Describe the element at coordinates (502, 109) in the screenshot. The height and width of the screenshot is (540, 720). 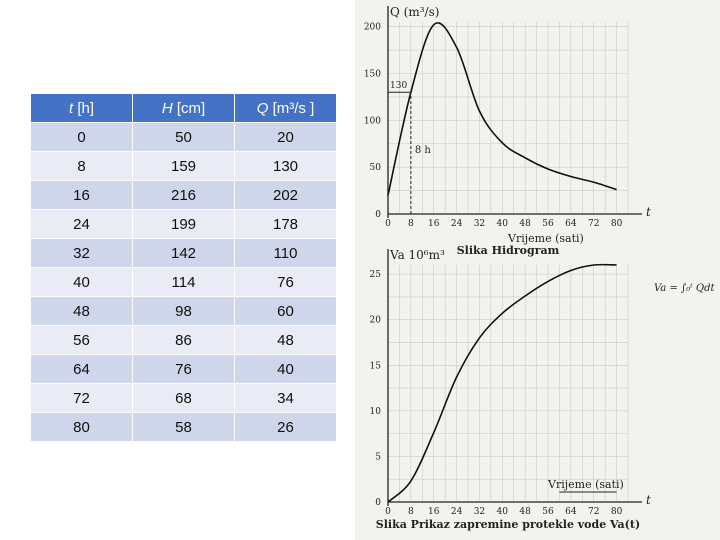
I see `series-line` at that location.